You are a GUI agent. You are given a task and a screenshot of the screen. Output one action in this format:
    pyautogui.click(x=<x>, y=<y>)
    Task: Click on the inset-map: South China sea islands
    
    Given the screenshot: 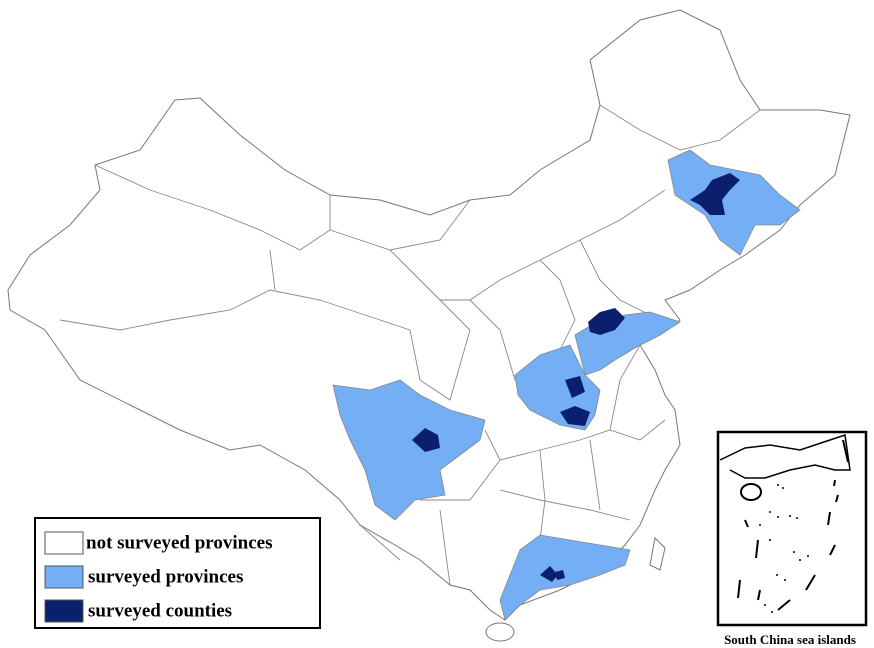 What is the action you would take?
    pyautogui.click(x=792, y=538)
    